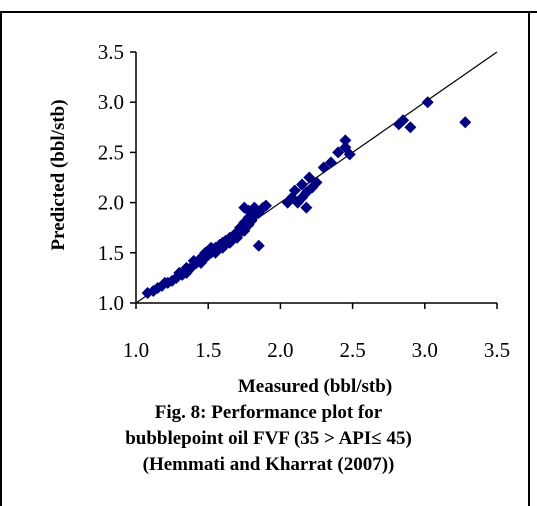  I want to click on x-tick-label: 1.0, so click(136, 350).